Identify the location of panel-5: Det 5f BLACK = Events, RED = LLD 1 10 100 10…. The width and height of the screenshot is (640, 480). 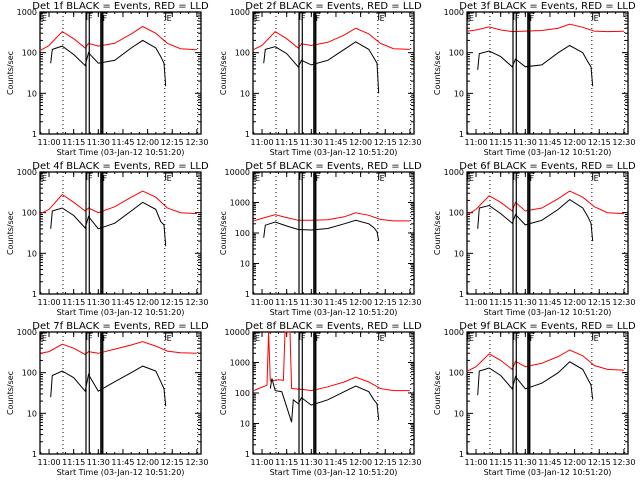
(320, 239).